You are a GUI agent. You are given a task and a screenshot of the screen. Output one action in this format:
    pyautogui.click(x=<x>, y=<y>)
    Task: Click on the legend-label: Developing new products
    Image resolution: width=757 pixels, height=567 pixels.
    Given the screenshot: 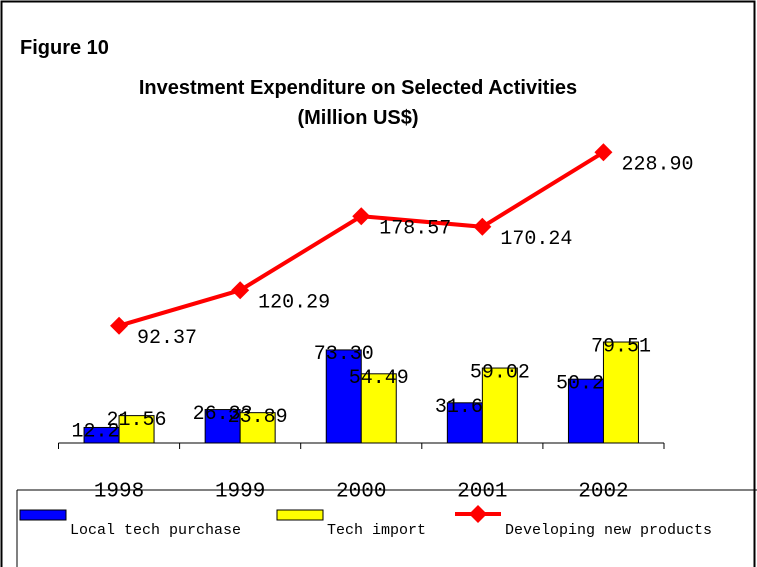 What is the action you would take?
    pyautogui.click(x=608, y=530)
    